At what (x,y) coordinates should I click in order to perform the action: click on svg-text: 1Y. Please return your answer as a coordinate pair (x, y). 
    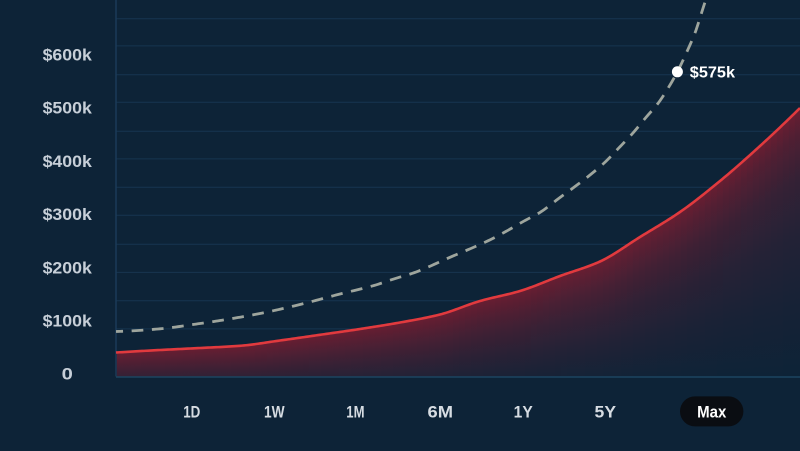
    Looking at the image, I should click on (523, 412).